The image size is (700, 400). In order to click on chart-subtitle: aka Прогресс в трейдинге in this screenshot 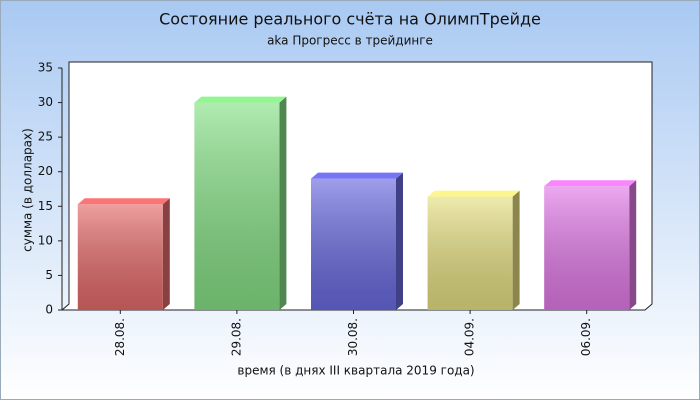, I will do `click(350, 41)`.